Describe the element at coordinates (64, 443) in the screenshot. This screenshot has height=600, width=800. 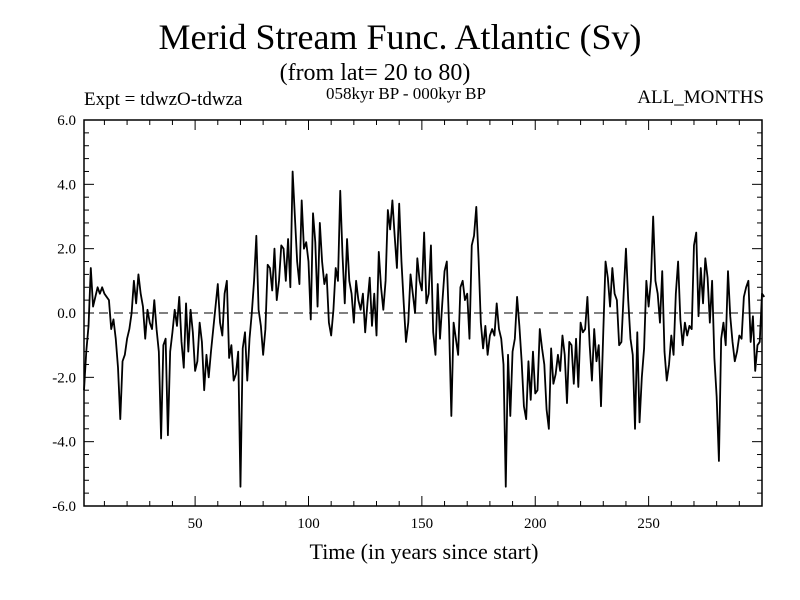
I see `y-tick-label: -4.0` at that location.